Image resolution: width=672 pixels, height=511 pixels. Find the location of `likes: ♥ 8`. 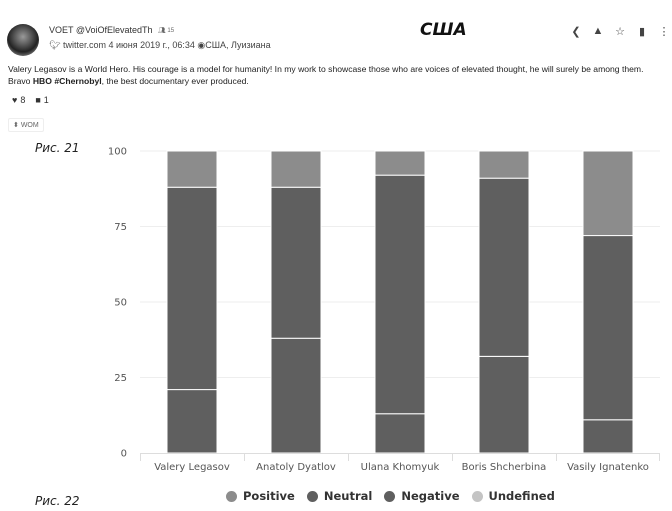

likes: ♥ 8 is located at coordinates (18, 100).